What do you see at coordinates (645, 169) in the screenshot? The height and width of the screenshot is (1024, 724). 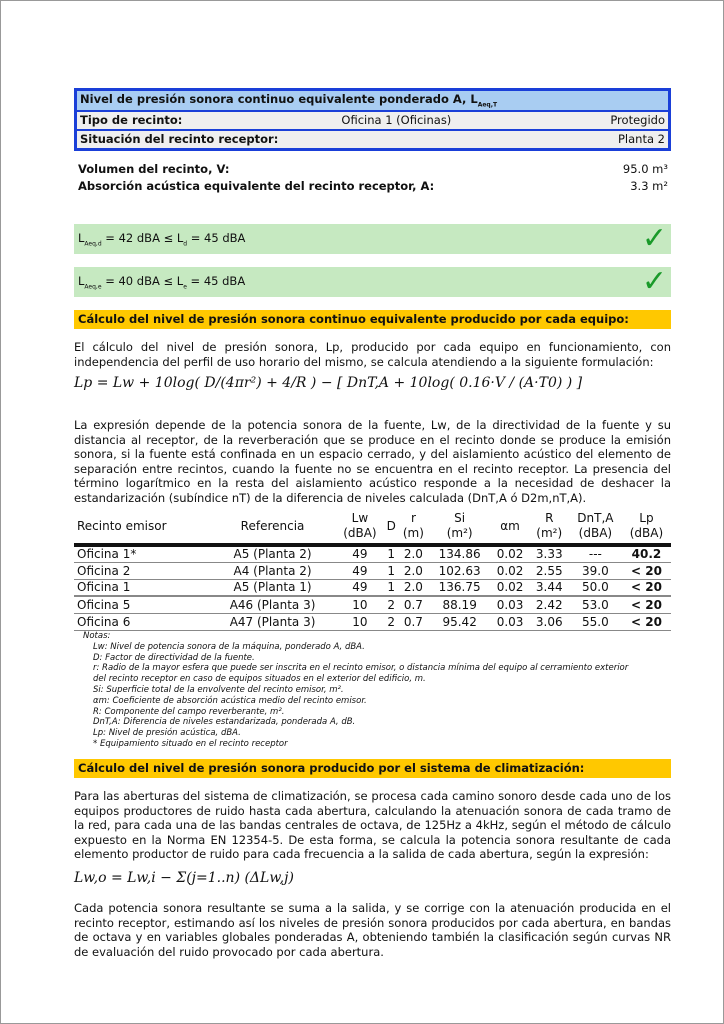 I see `volumen-value: 95.0 m³` at bounding box center [645, 169].